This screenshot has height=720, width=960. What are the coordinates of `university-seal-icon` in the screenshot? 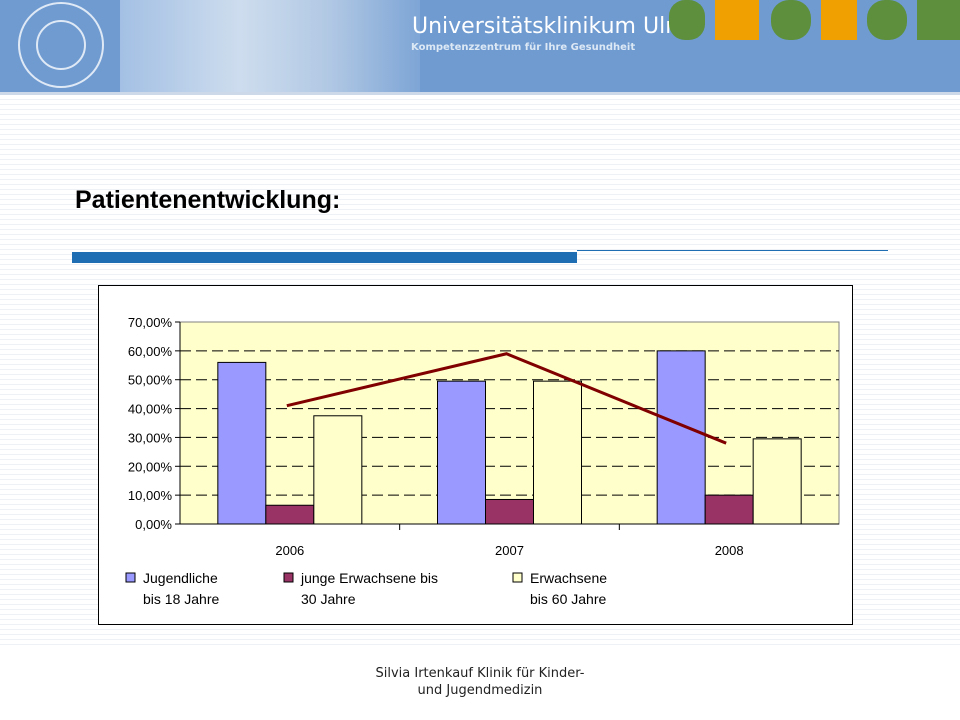 It's located at (61, 45).